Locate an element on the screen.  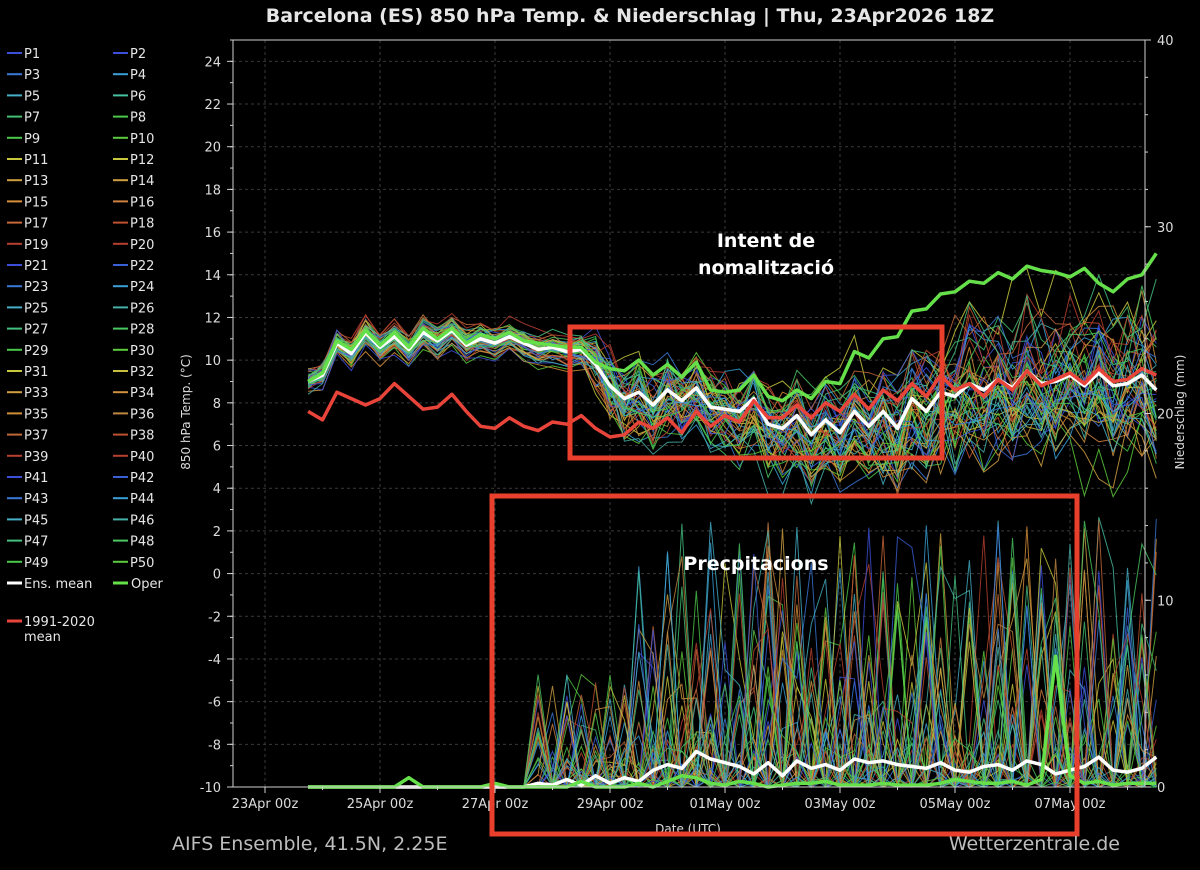
legend-label-p38: P38 is located at coordinates (142, 436).